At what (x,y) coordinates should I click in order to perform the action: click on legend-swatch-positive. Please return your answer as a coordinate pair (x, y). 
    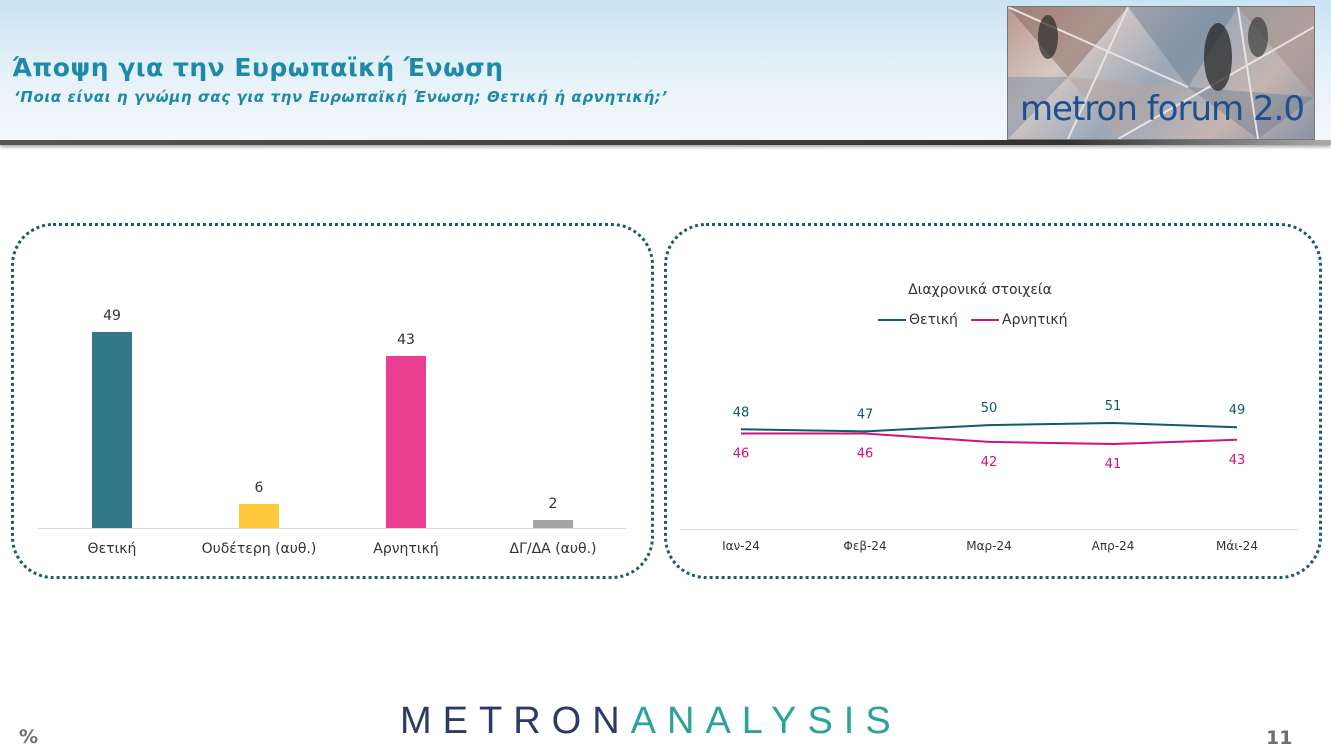
    Looking at the image, I should click on (892, 320).